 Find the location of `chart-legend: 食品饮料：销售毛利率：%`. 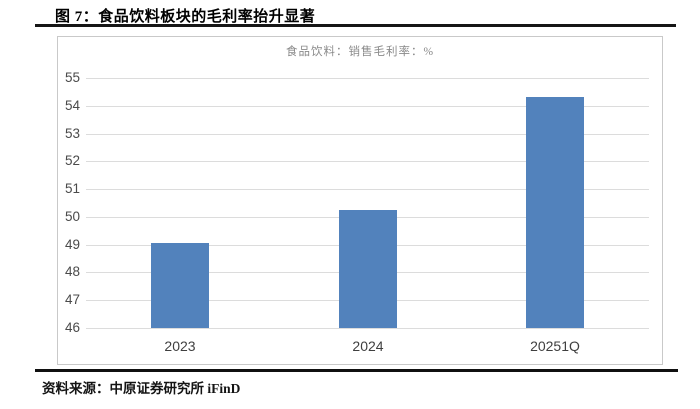

chart-legend: 食品饮料：销售毛利率：% is located at coordinates (360, 52).